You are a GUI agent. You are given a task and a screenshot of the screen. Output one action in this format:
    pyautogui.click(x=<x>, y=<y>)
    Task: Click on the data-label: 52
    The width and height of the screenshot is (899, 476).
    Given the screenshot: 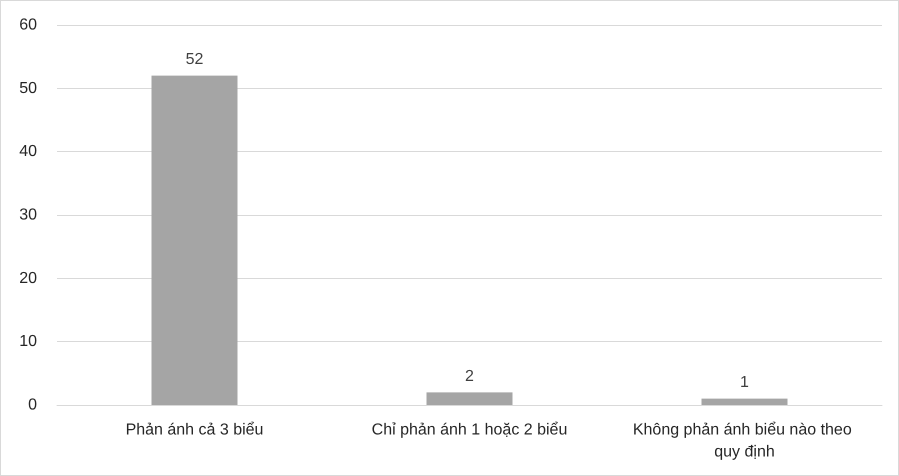 What is the action you would take?
    pyautogui.click(x=195, y=59)
    